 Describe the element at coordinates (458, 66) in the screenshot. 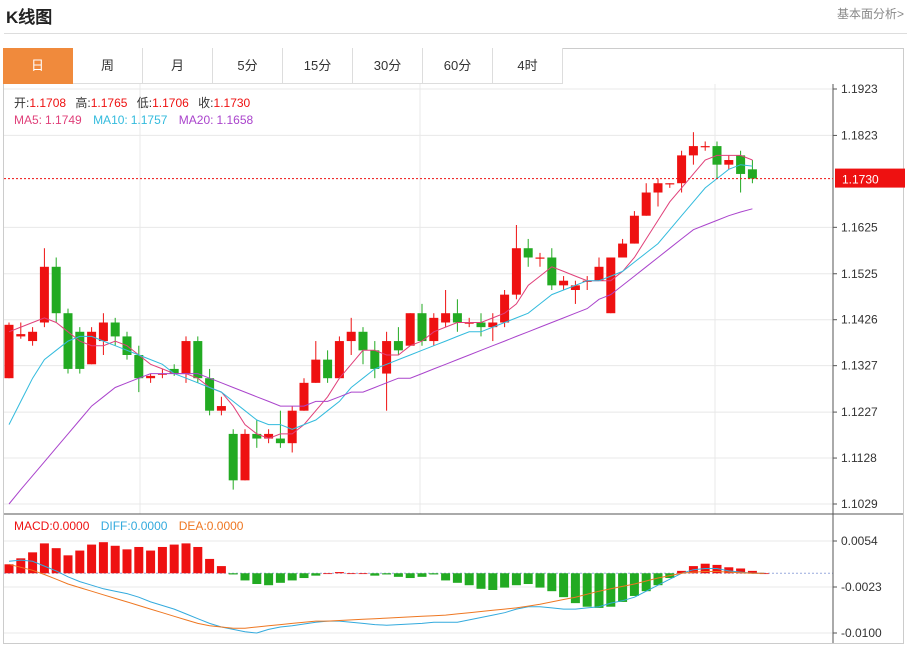

I see `tab-60min: 60分` at that location.